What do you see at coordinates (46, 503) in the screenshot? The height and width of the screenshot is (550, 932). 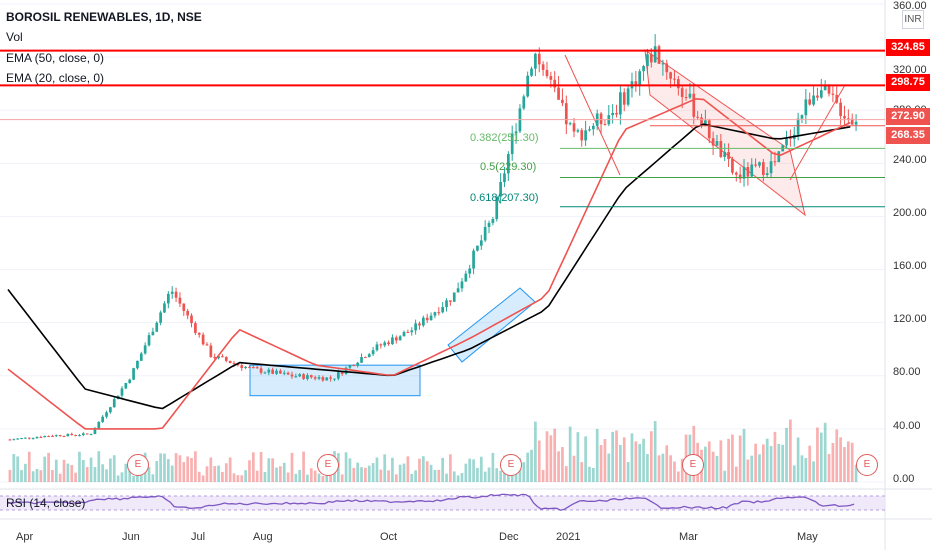 I see `rsi-legend: RSI (14, close)` at bounding box center [46, 503].